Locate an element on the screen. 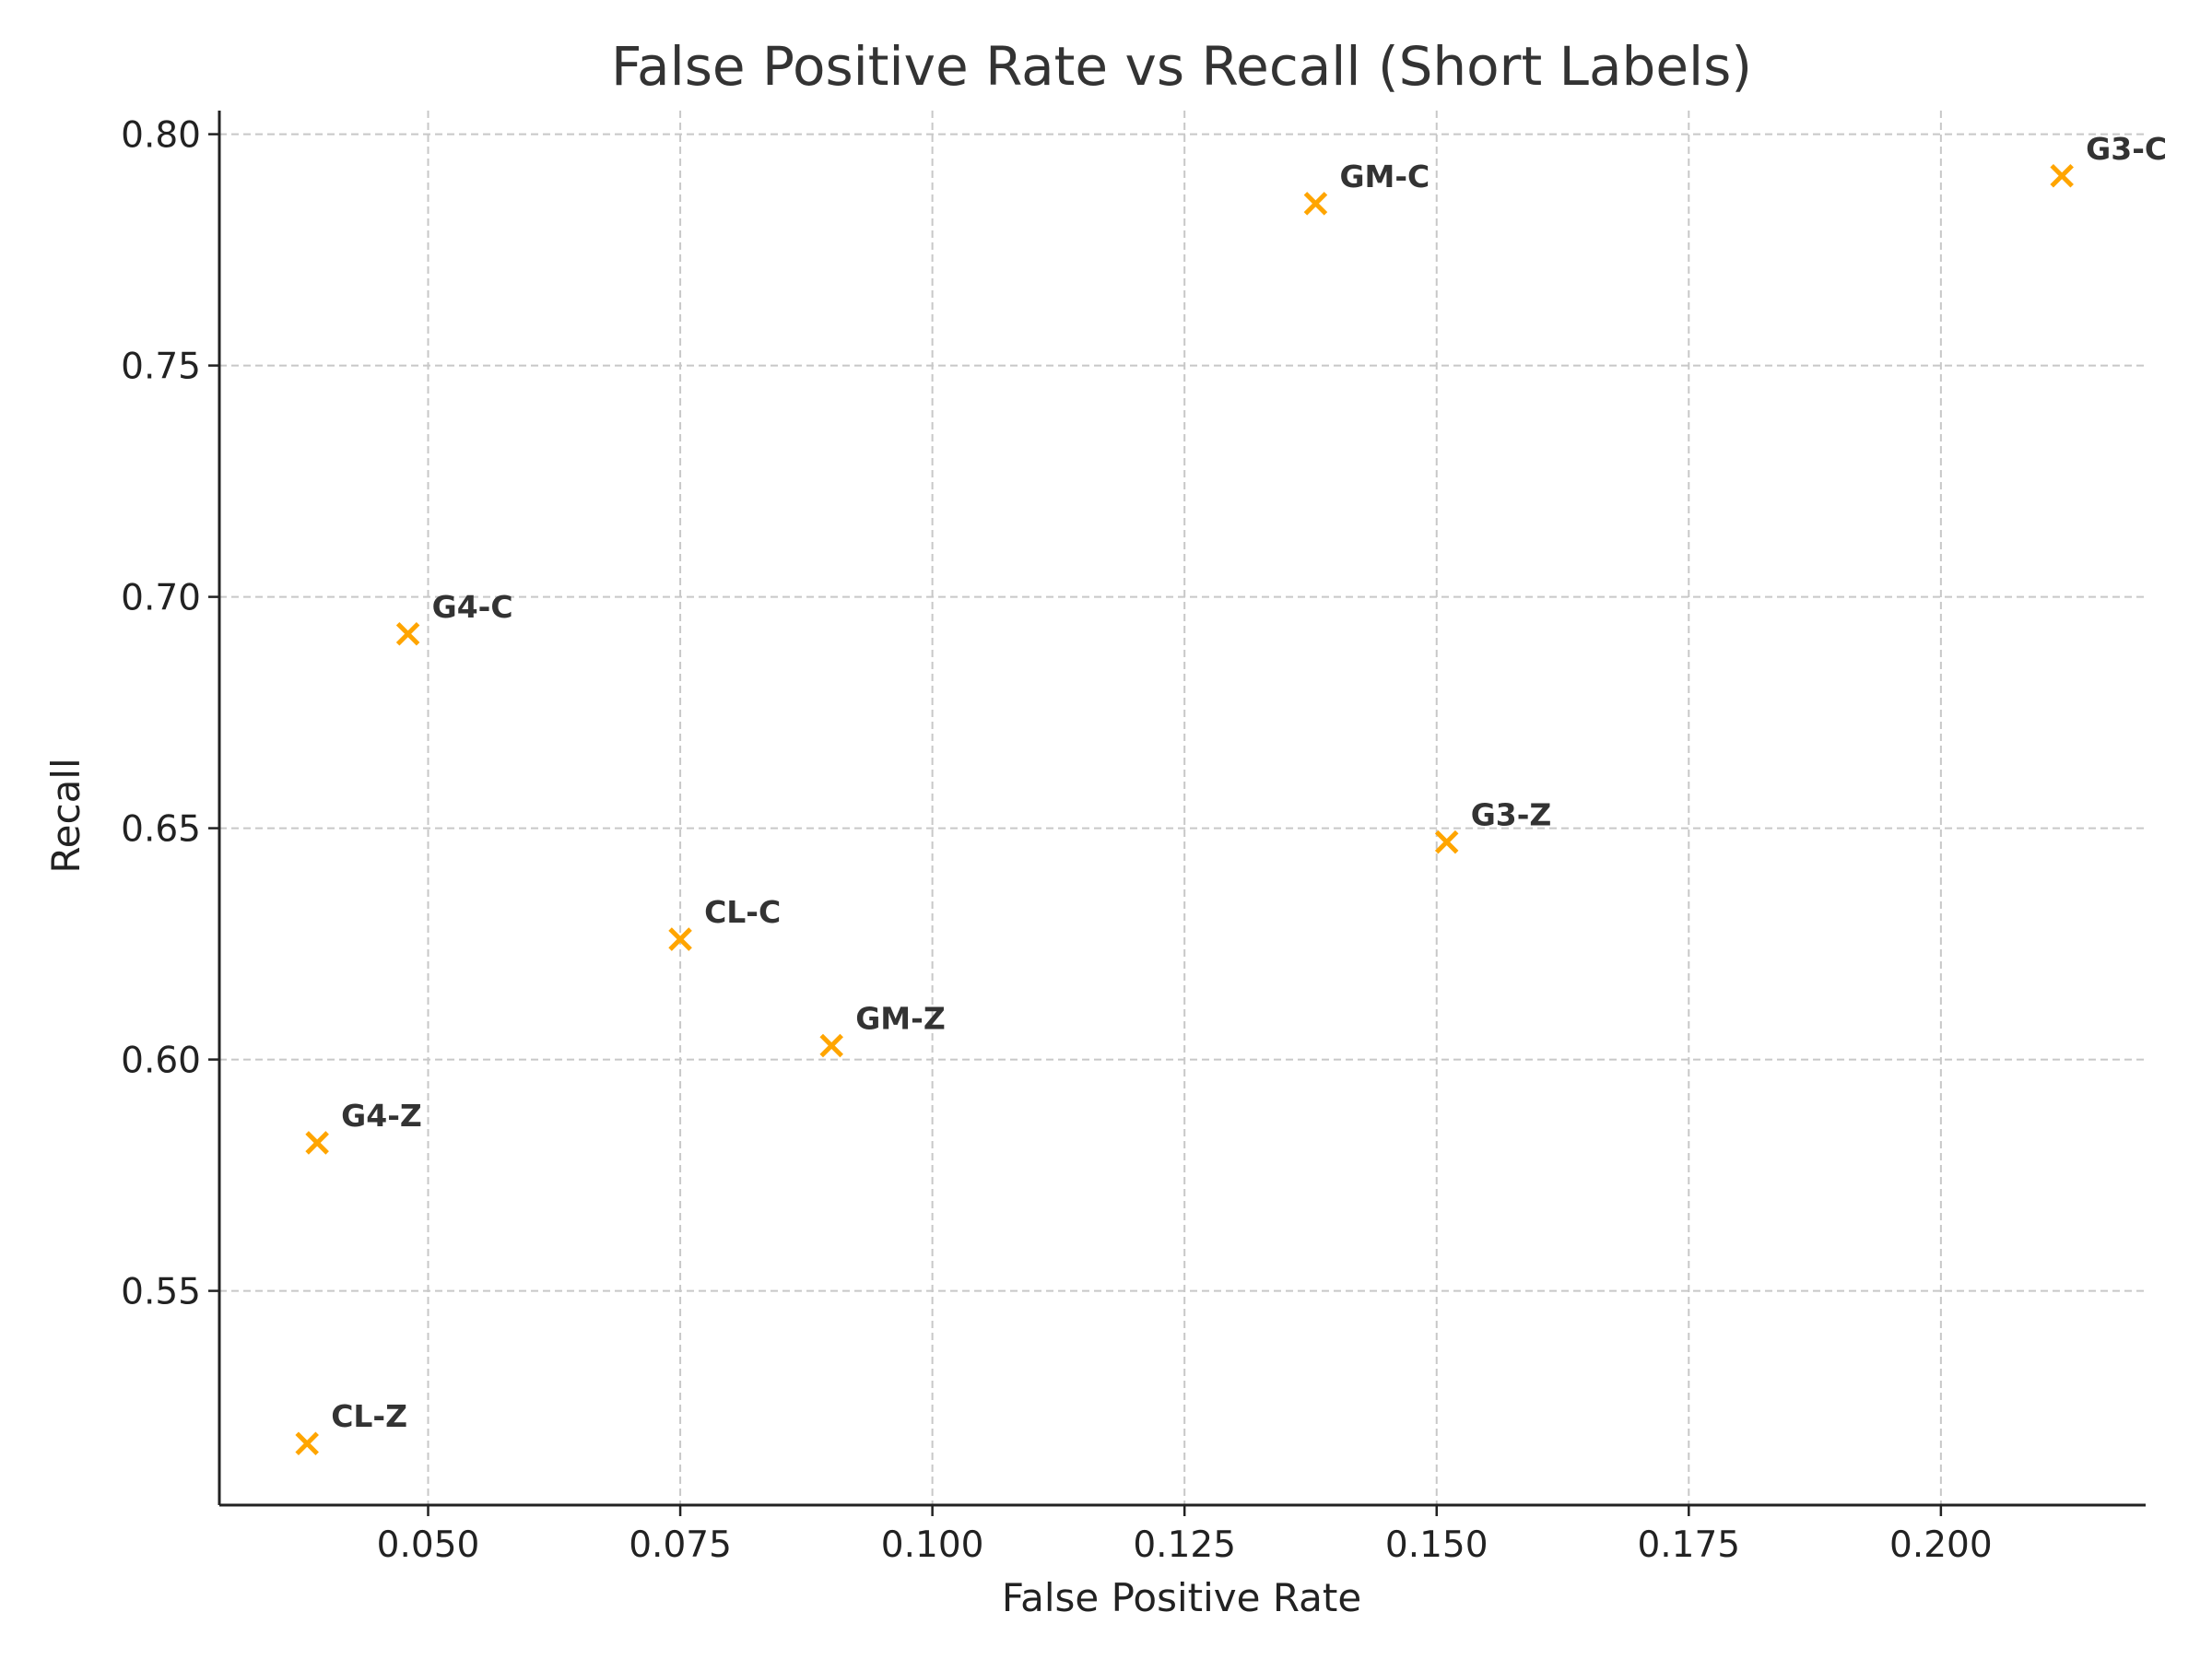 The width and height of the screenshot is (2212, 1659). data-point-g4-c: G4-C is located at coordinates (454, 617).